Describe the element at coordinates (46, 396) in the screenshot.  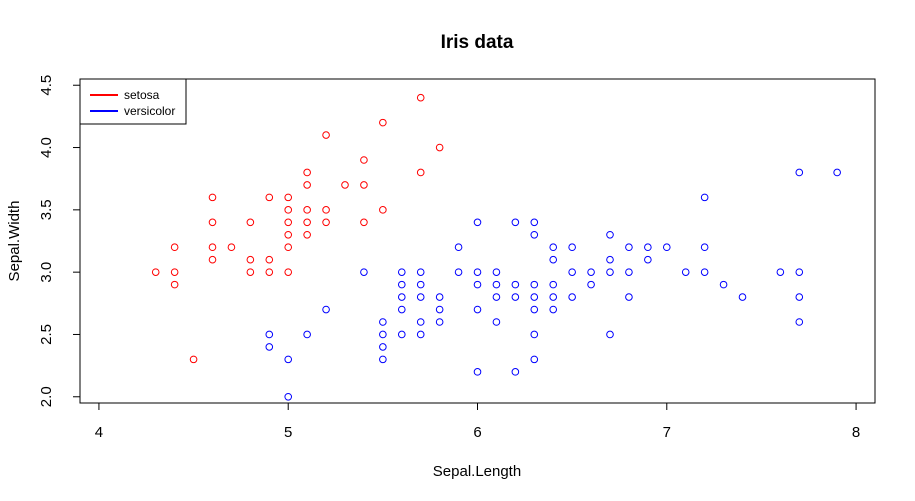
I see `y-tick-label: 2.0` at that location.